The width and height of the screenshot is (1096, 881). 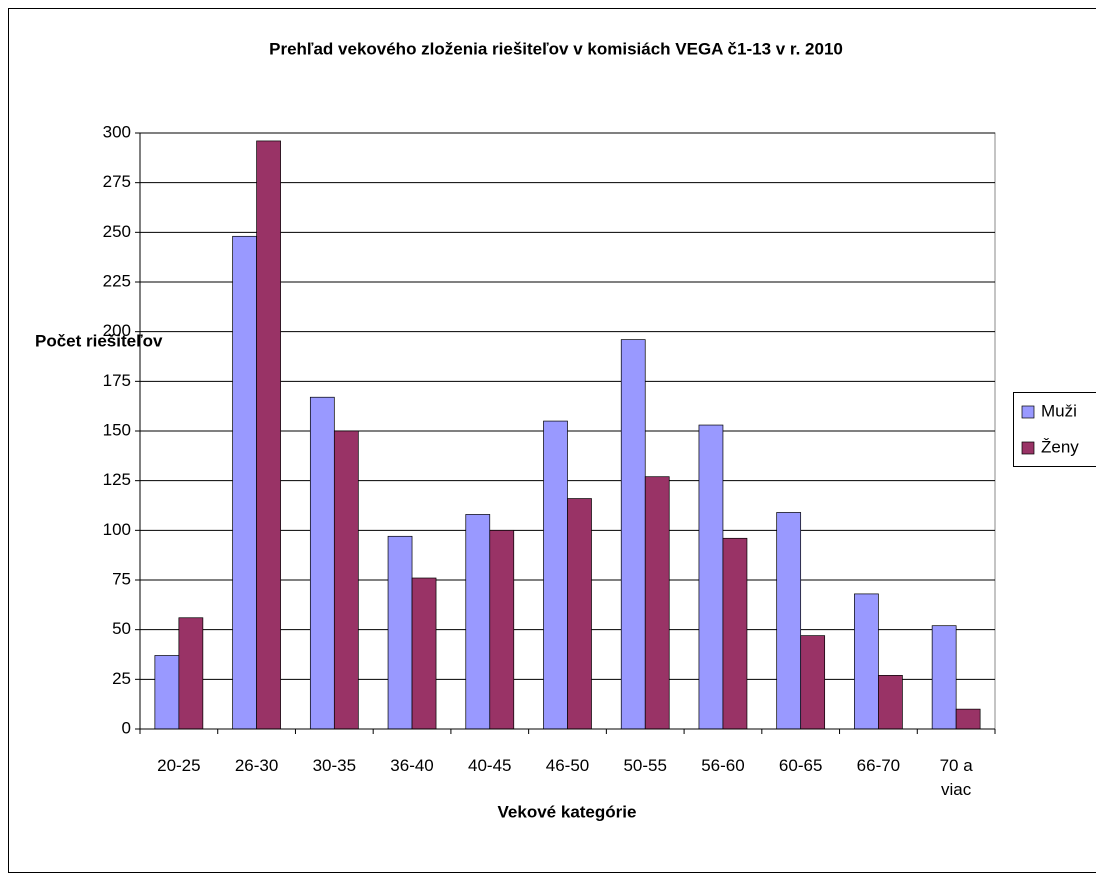 What do you see at coordinates (117, 479) in the screenshot?
I see `y-tick-label: 125` at bounding box center [117, 479].